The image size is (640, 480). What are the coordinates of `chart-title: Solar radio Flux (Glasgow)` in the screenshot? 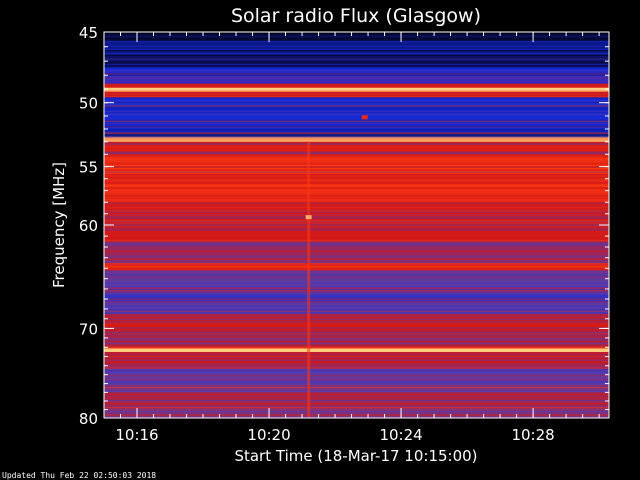 It's located at (356, 16).